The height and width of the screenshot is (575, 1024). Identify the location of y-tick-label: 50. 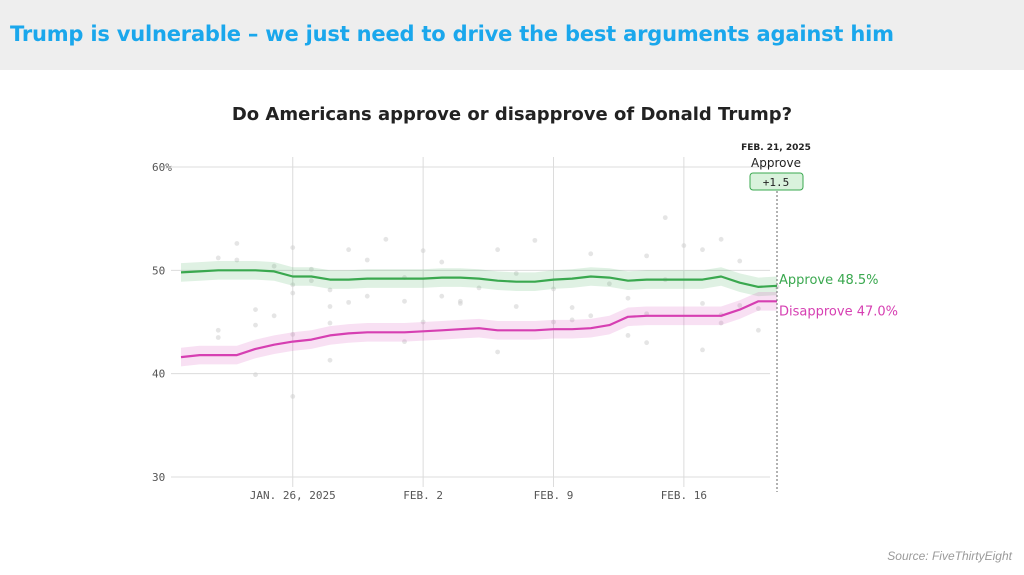
(158, 270).